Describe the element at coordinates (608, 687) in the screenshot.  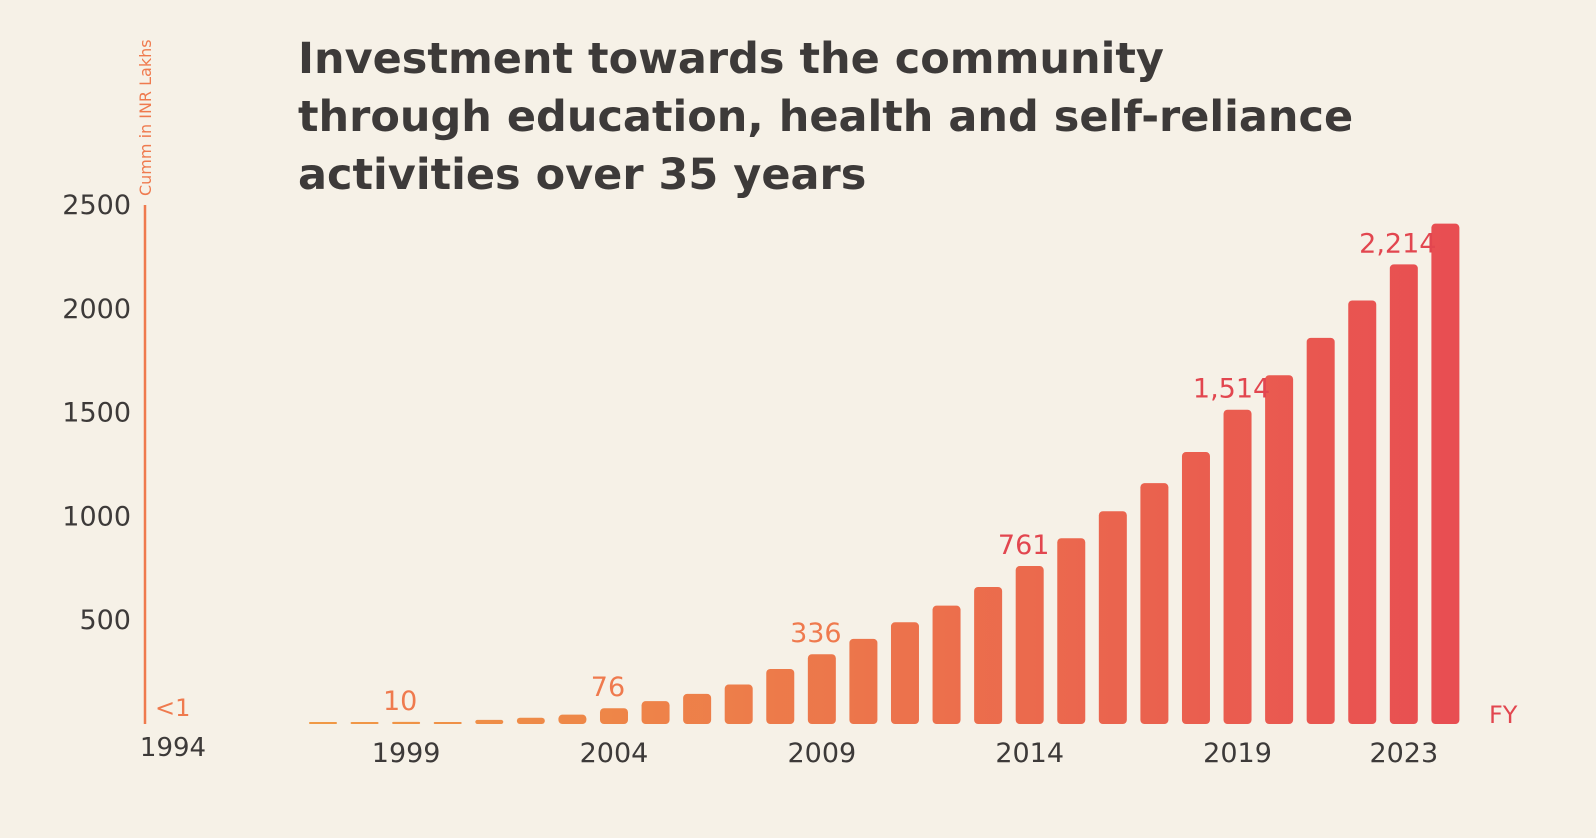
I see `data-label: 76` at that location.